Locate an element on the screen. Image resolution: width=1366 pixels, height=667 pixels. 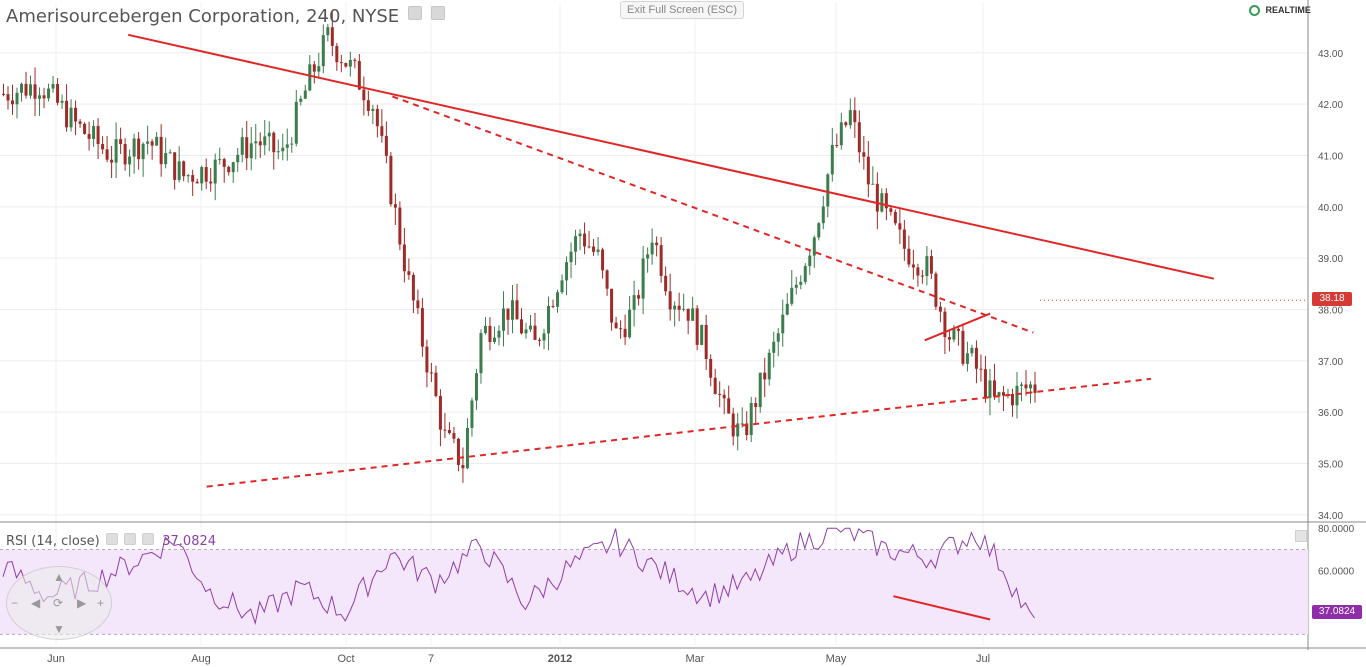
rsi-trendline is located at coordinates (942, 608).